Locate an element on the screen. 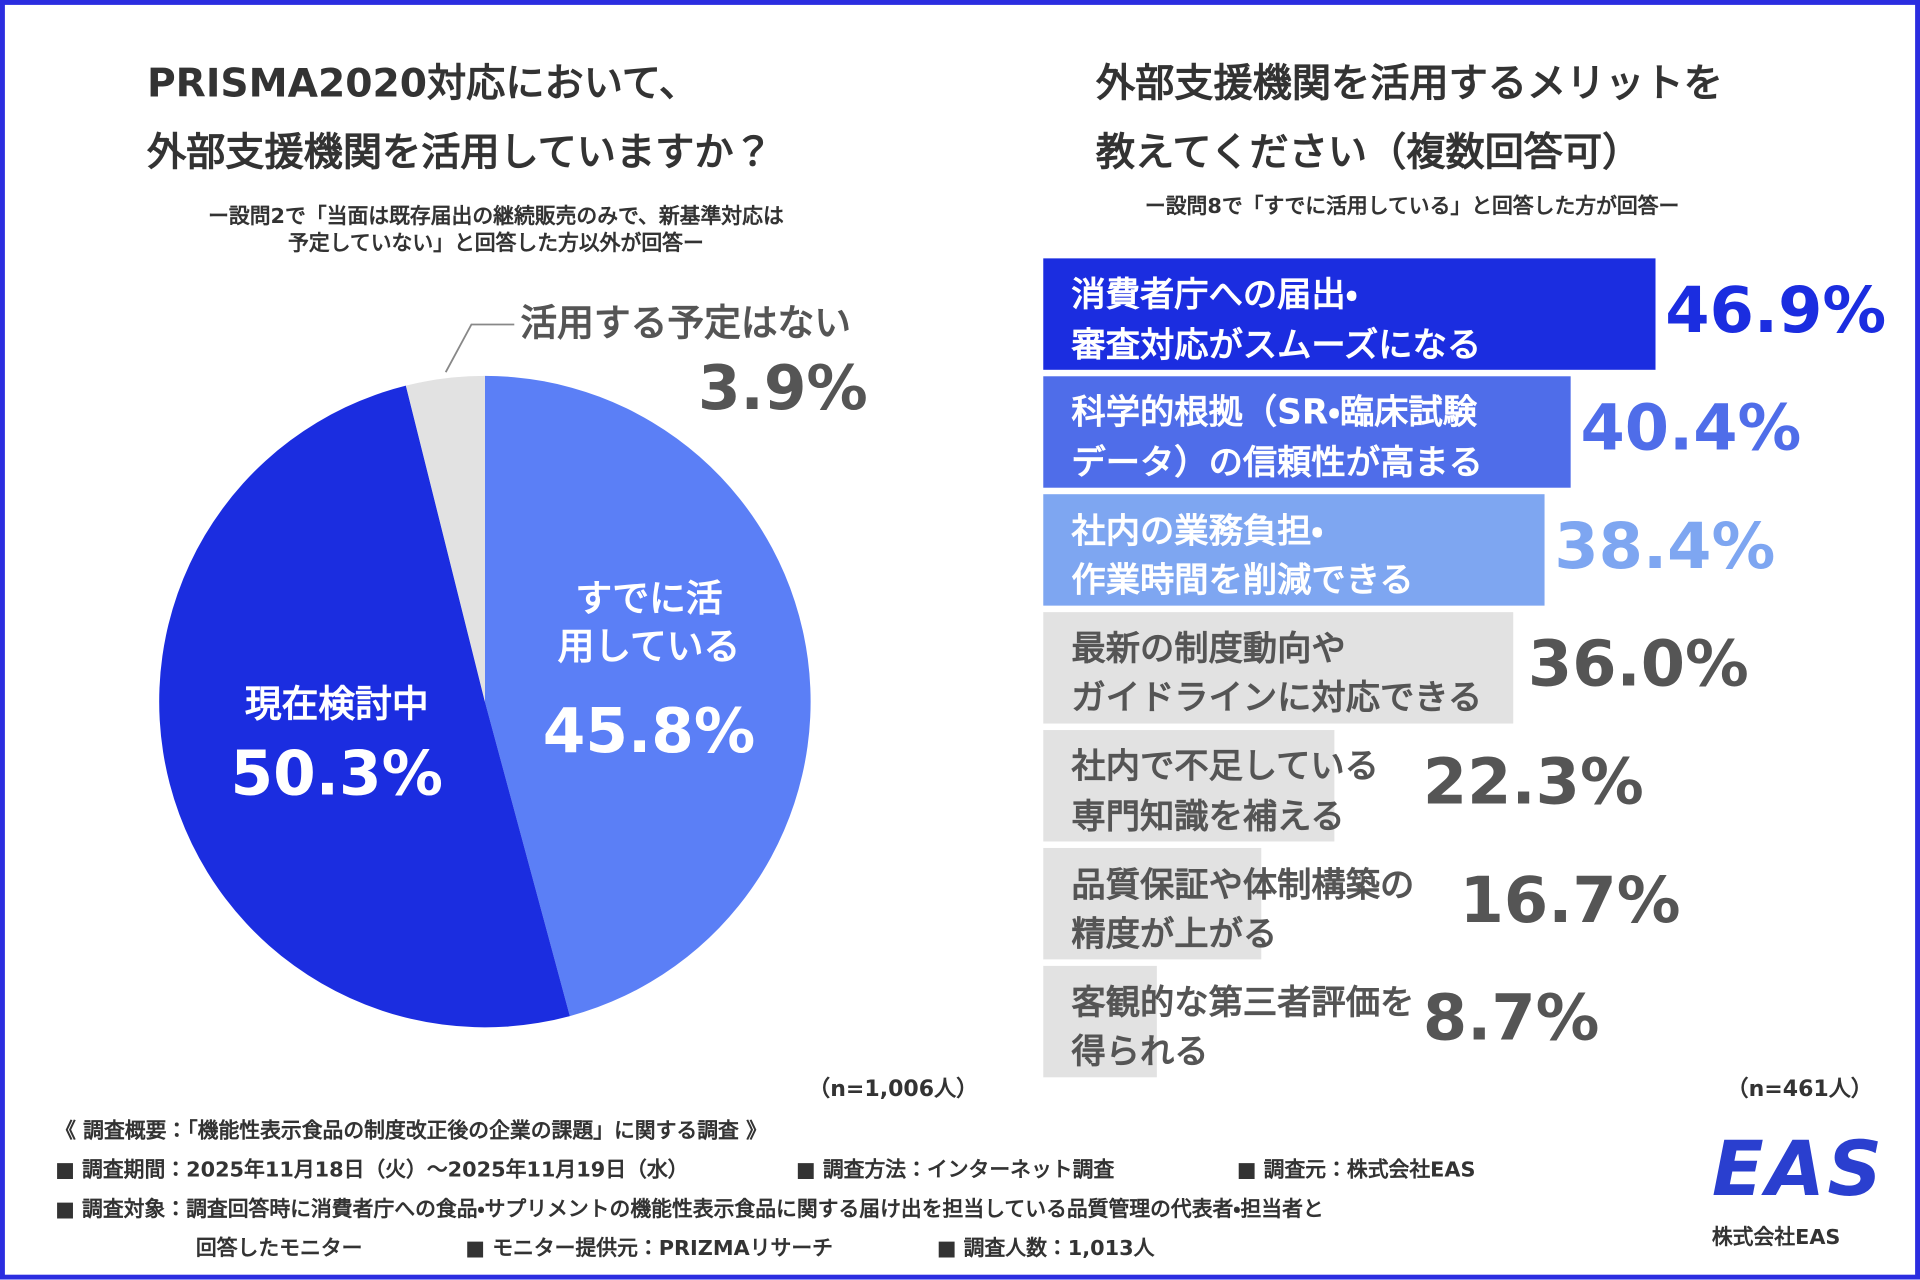 Image resolution: width=1920 pixels, height=1280 pixels. bar-label: 品質保証や体制構築の 精度が上がる is located at coordinates (1243, 908).